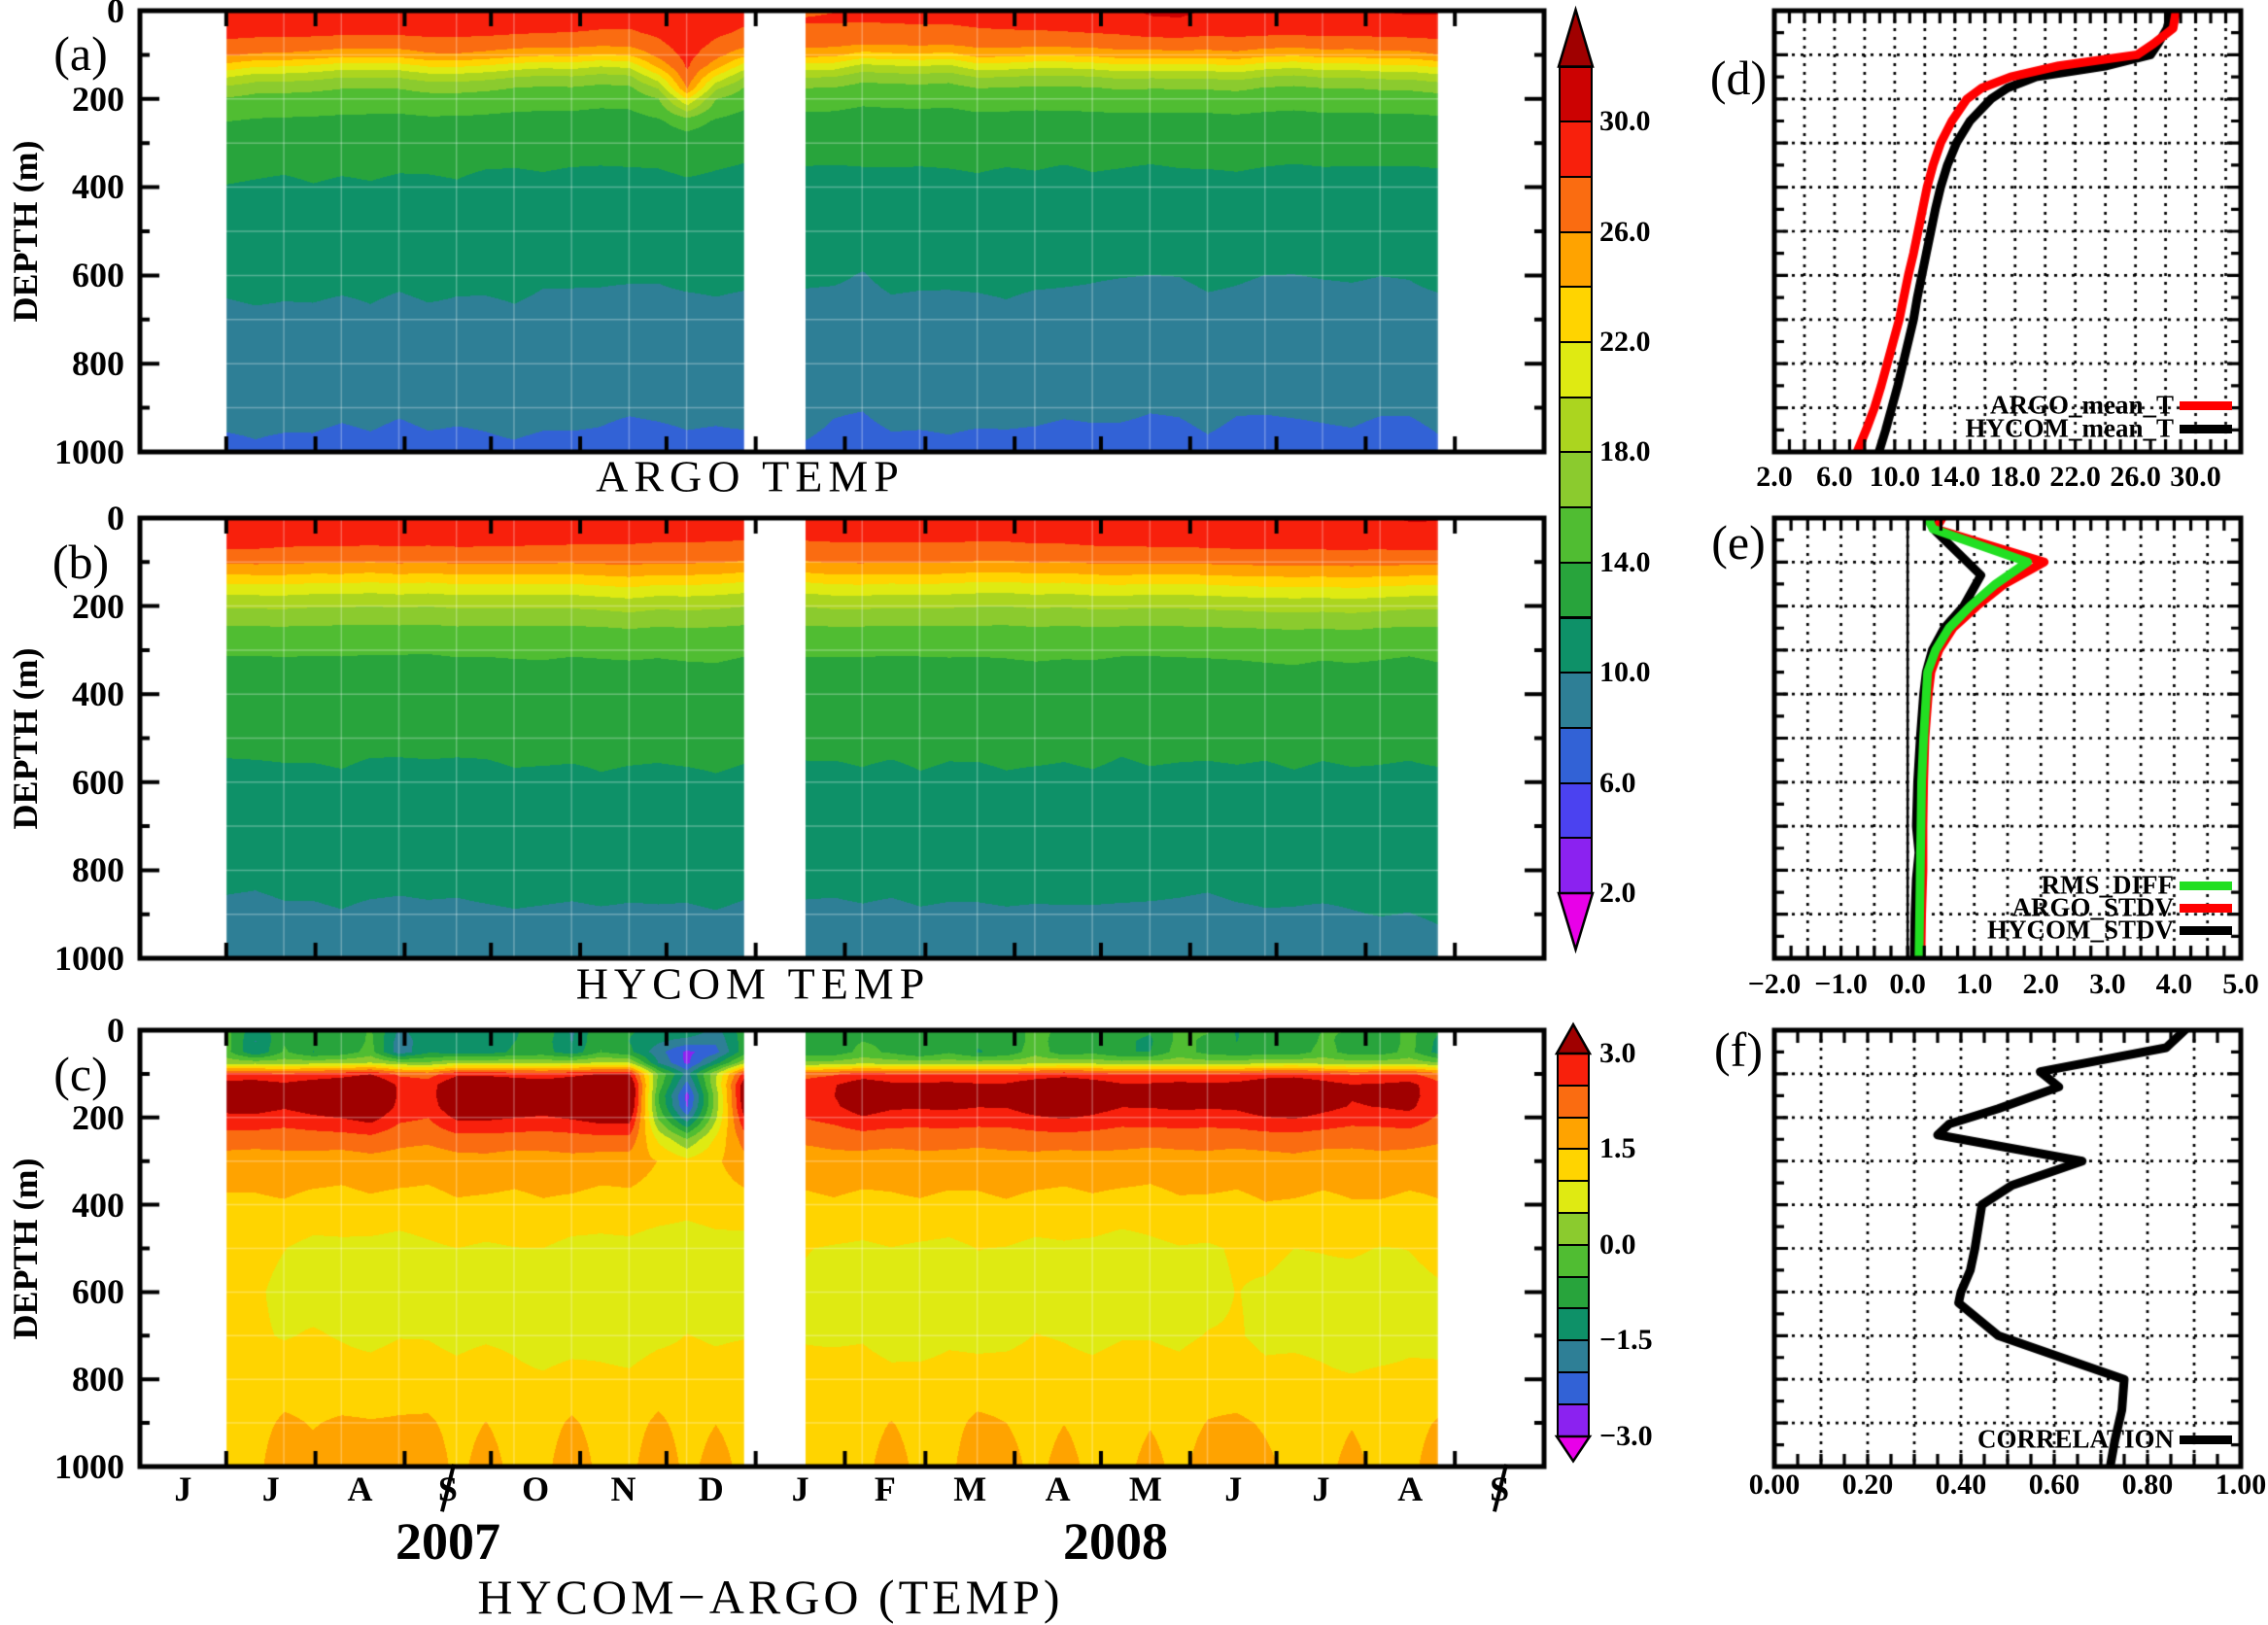 Image resolution: width=2268 pixels, height=1625 pixels. What do you see at coordinates (2147, 1485) in the screenshot?
I see `xtick-label-f-4: 0.80` at bounding box center [2147, 1485].